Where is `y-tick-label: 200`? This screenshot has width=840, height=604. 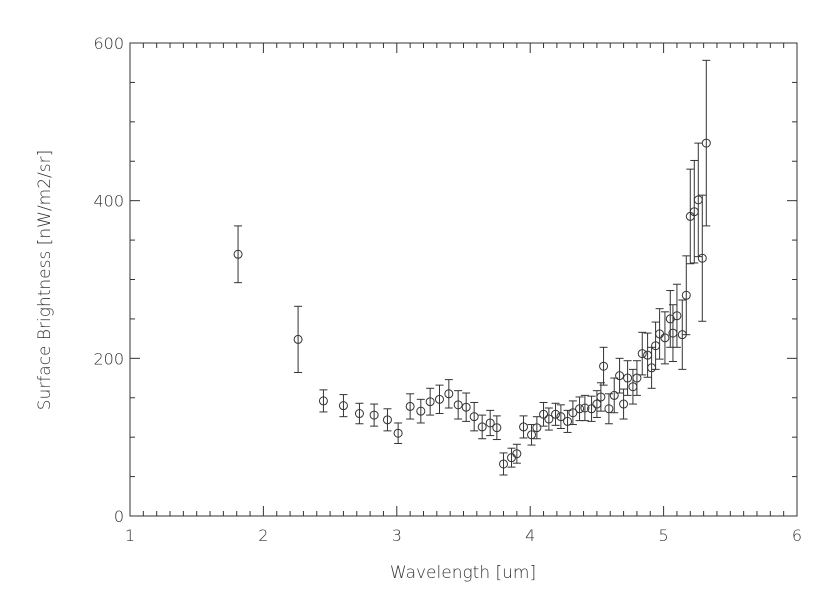
y-tick-label: 200 is located at coordinates (108, 358).